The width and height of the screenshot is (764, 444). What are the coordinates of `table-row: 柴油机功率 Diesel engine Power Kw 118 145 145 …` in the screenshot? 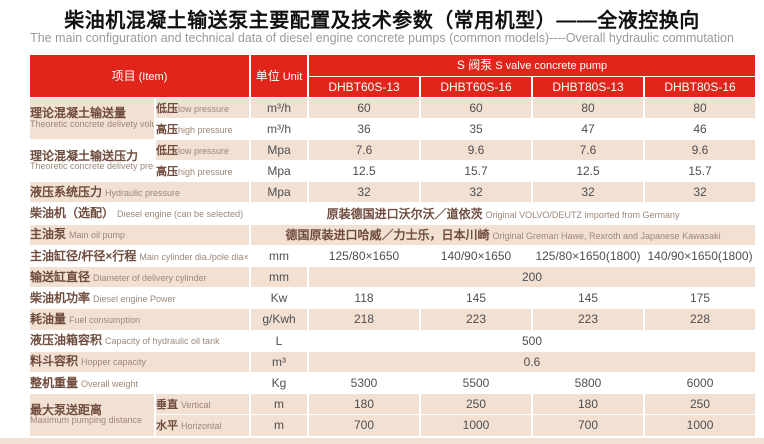 It's located at (393, 298).